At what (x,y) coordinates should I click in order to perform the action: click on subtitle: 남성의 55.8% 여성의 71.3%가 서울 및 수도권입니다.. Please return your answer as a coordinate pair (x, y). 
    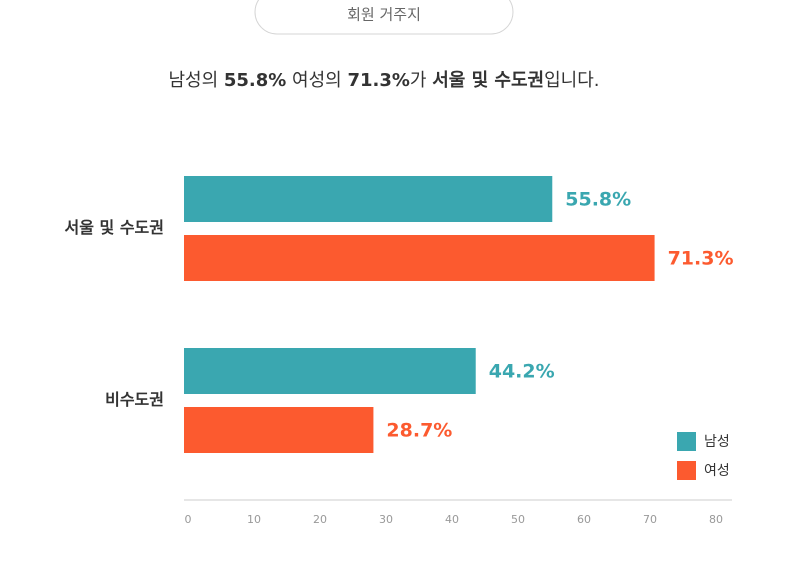
    Looking at the image, I should click on (383, 80).